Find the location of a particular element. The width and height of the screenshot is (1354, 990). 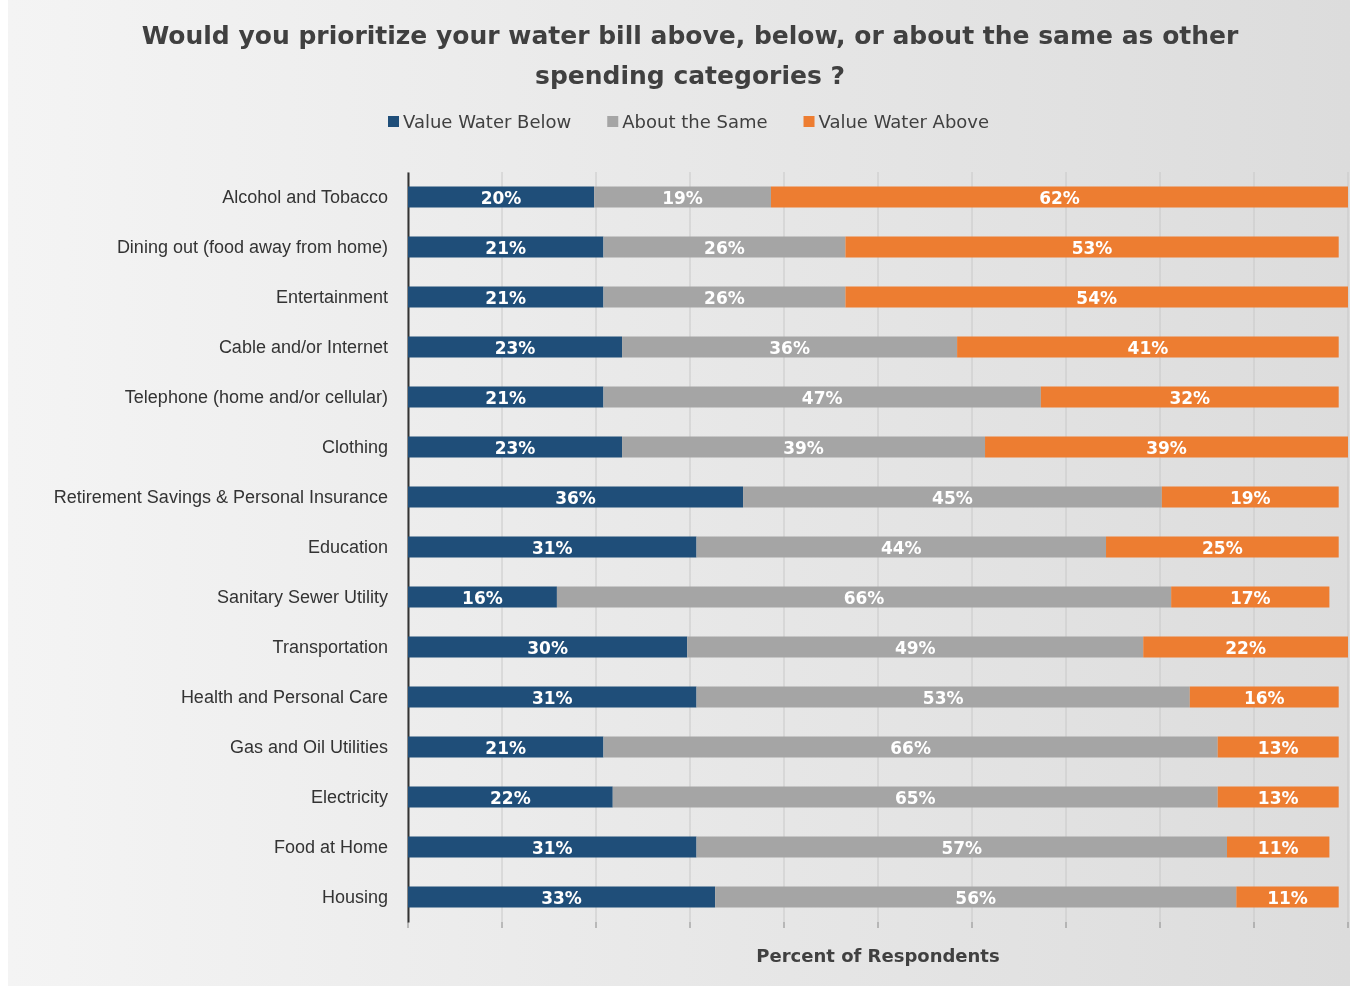

data-label: 49% is located at coordinates (915, 648).